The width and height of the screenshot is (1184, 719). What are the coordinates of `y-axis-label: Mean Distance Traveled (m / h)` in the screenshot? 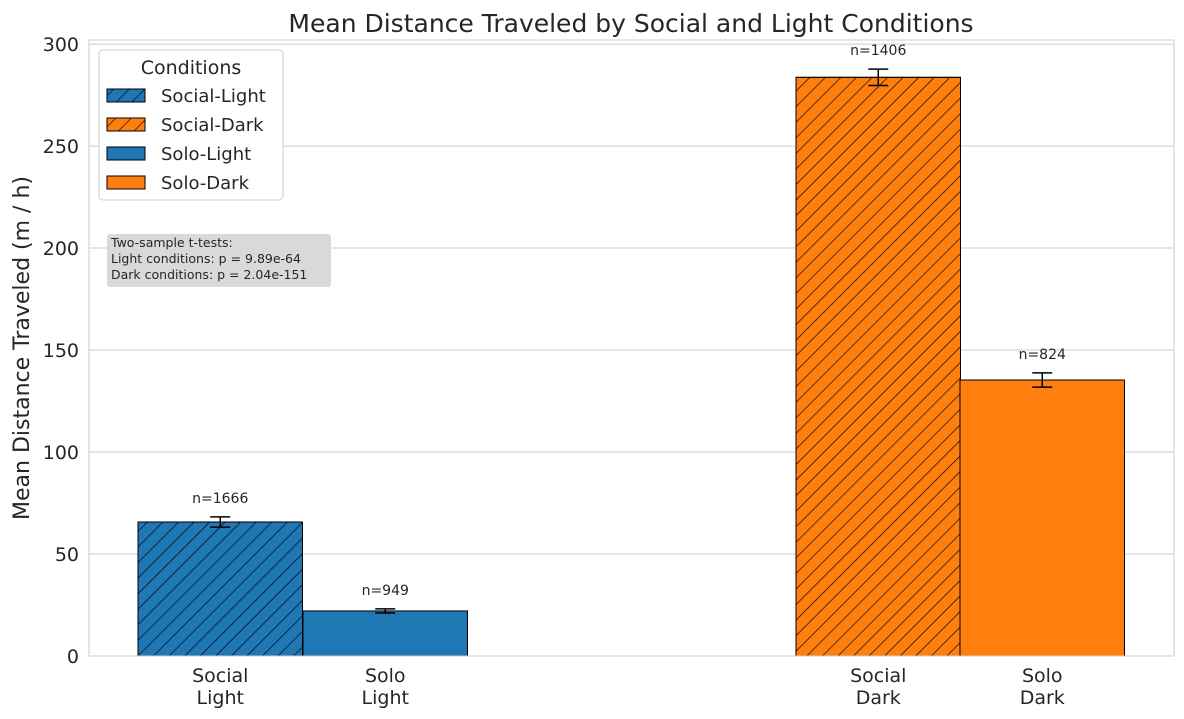 It's located at (22, 348).